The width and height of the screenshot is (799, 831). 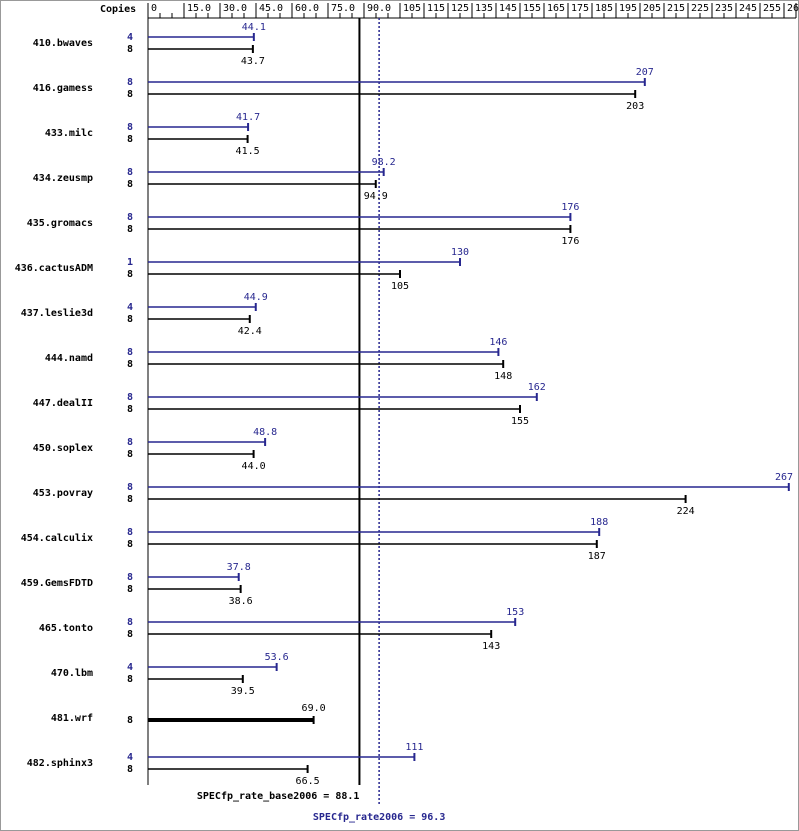 I want to click on copies-header: Copies, so click(x=118, y=9).